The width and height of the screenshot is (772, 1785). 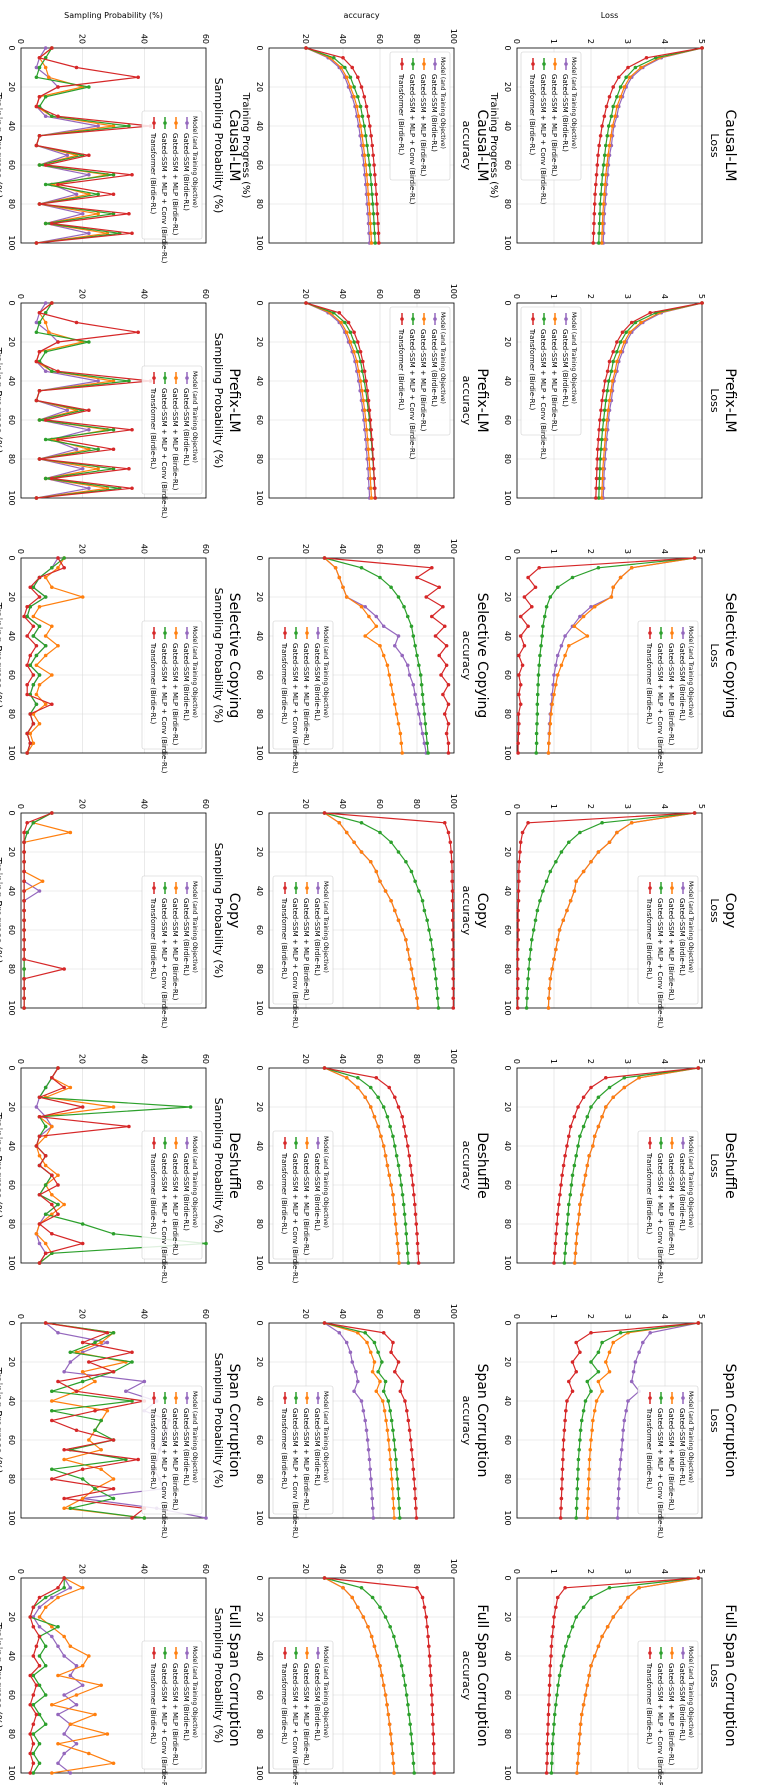 What do you see at coordinates (342, 39) in the screenshot?
I see `y-tick-label: 40` at bounding box center [342, 39].